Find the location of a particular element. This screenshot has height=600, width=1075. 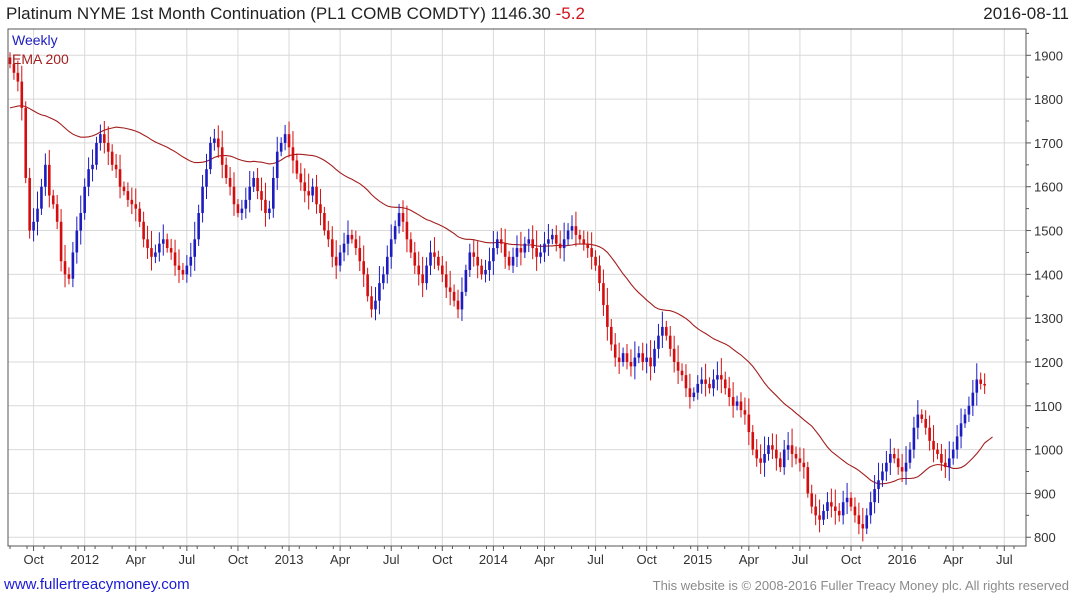

legend-weekly: Weekly is located at coordinates (35, 40).